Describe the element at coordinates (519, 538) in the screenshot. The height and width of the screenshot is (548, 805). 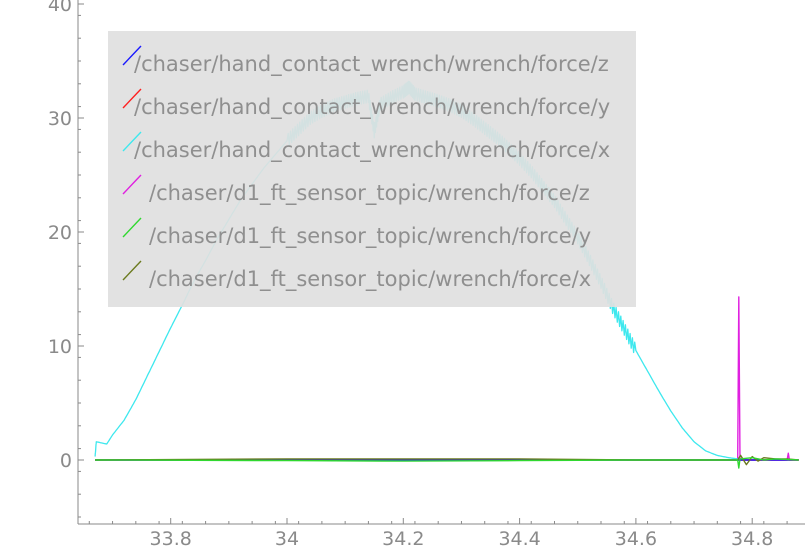
I see `x-tick-label: 34.4` at that location.